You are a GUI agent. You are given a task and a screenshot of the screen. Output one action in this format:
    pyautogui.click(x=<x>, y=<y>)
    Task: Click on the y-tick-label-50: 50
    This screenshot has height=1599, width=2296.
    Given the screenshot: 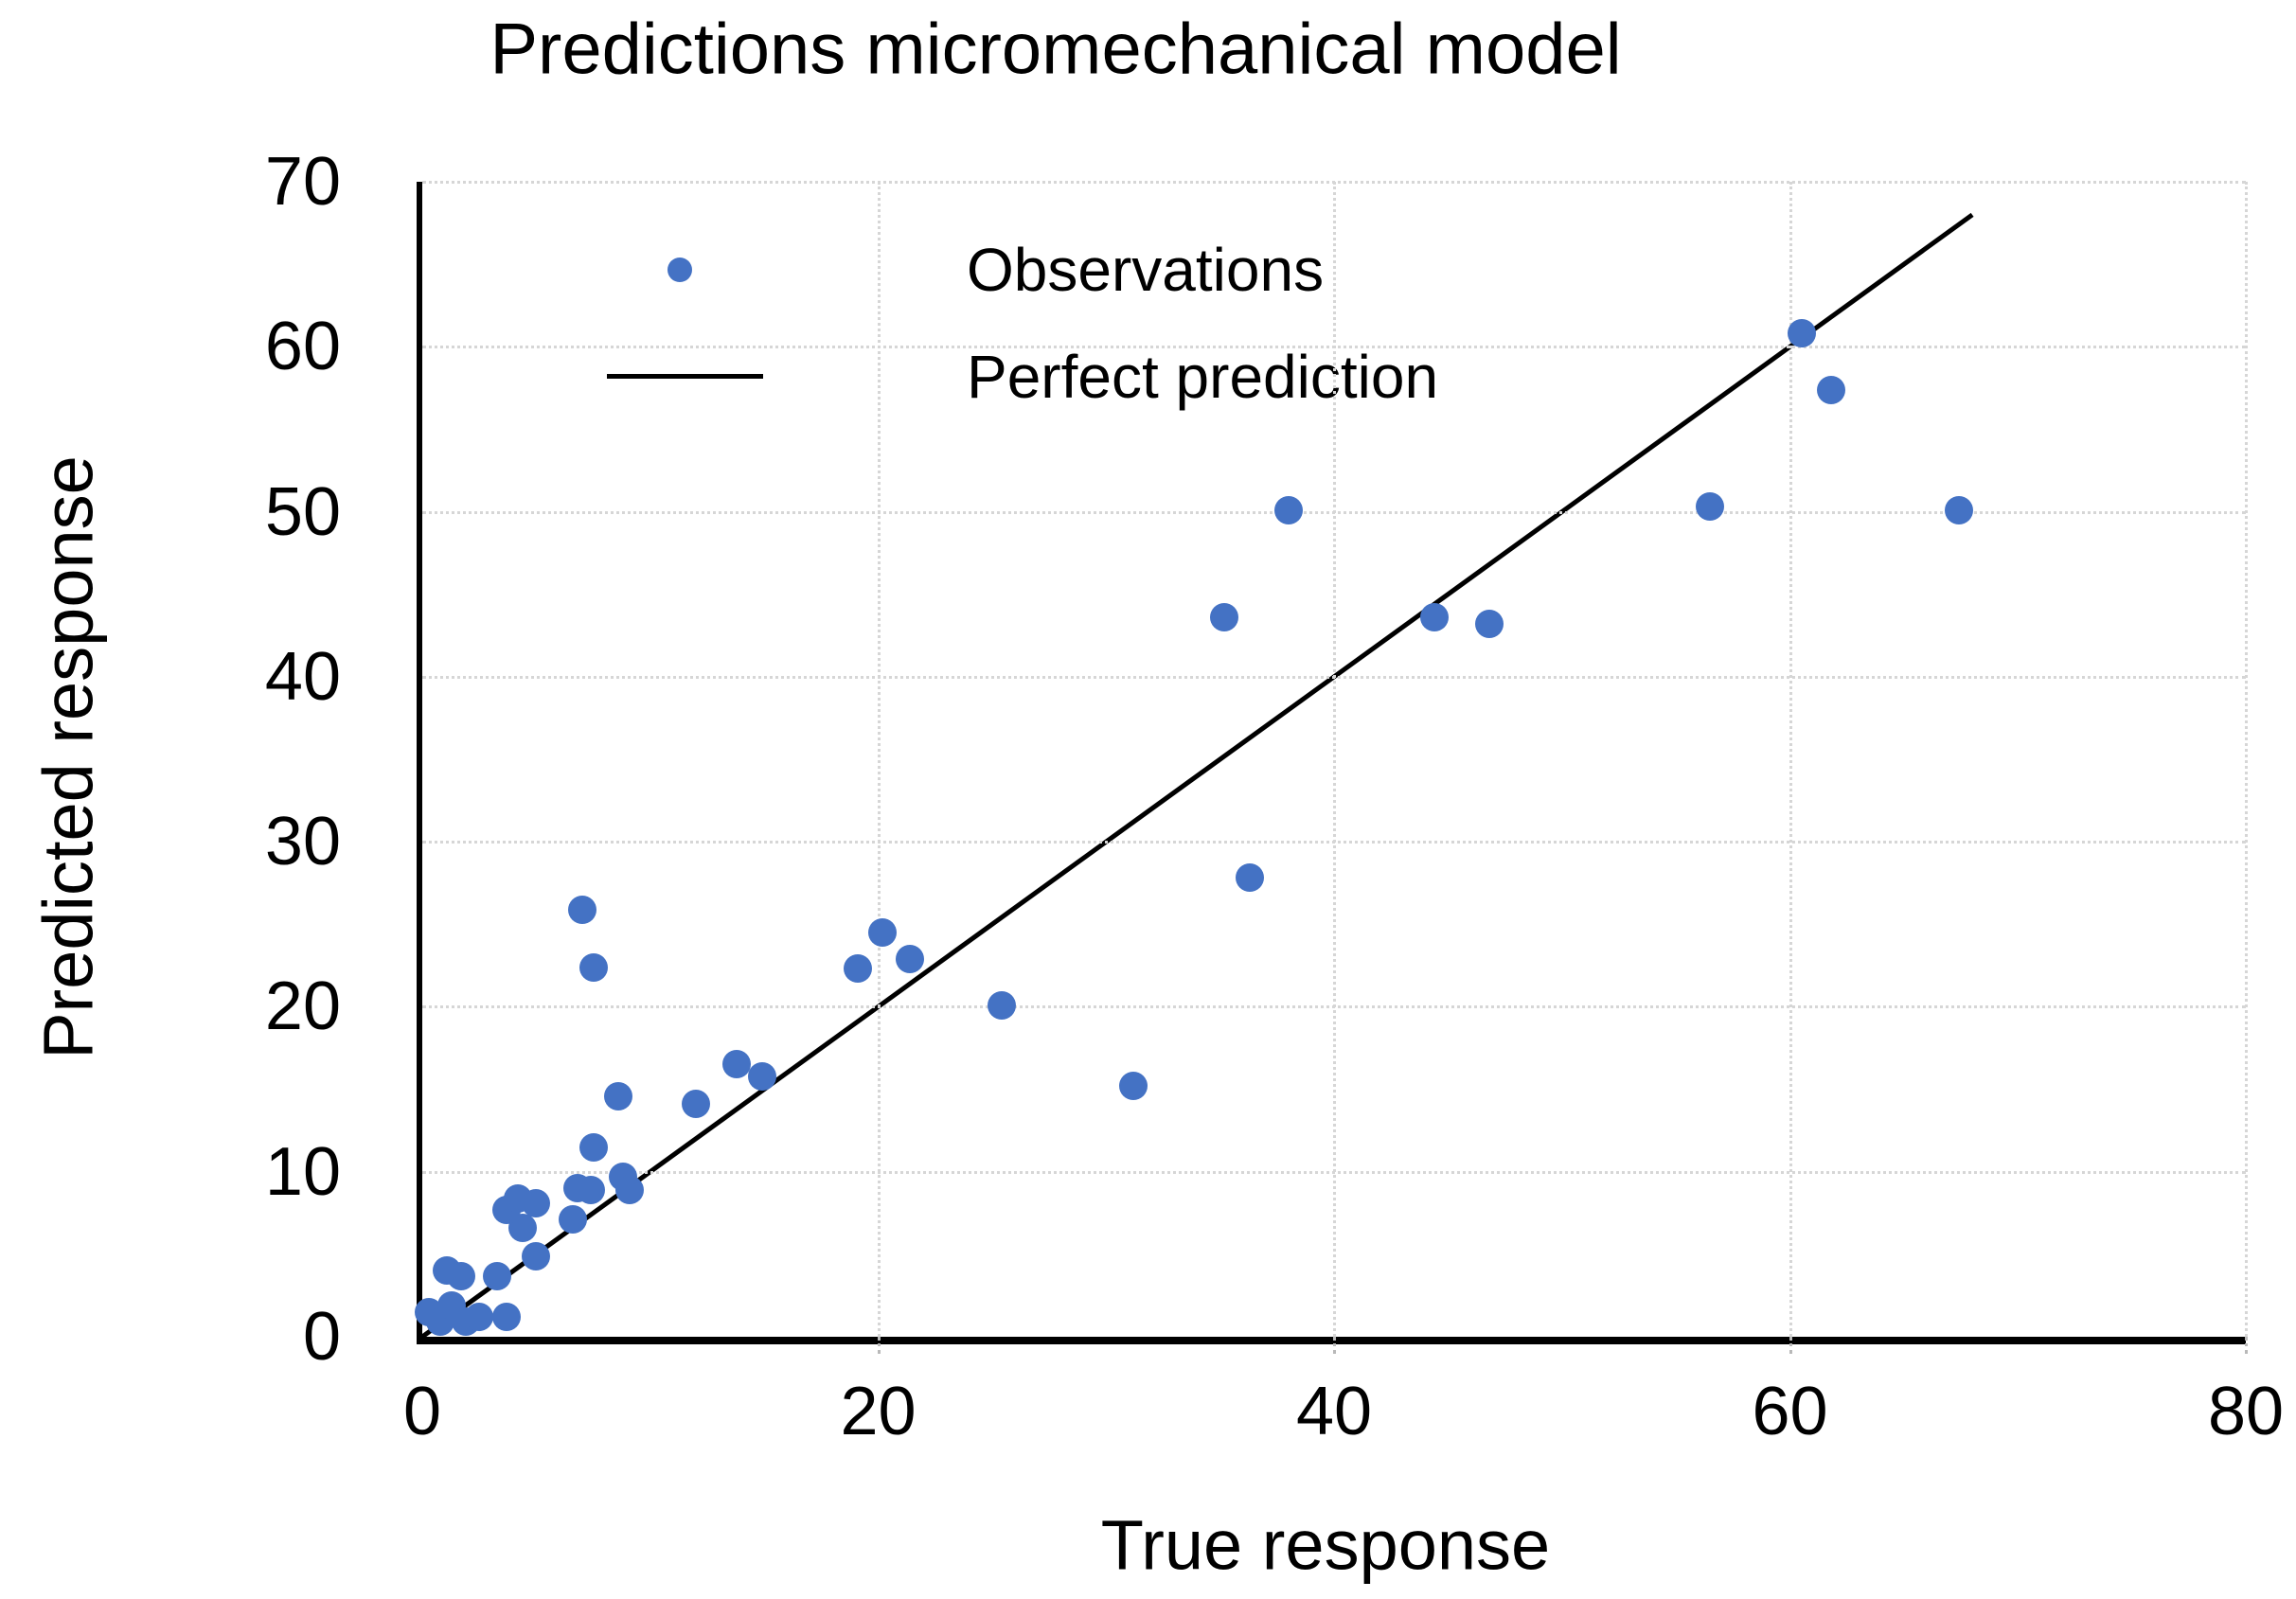 What is the action you would take?
    pyautogui.click(x=302, y=512)
    